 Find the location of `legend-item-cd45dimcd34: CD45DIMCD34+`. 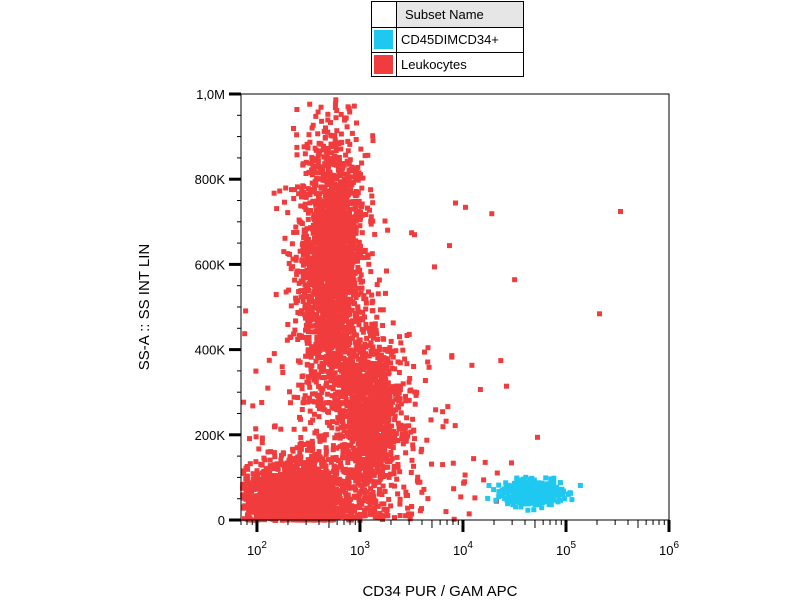

legend-item-cd45dimcd34: CD45DIMCD34+ is located at coordinates (447, 40).